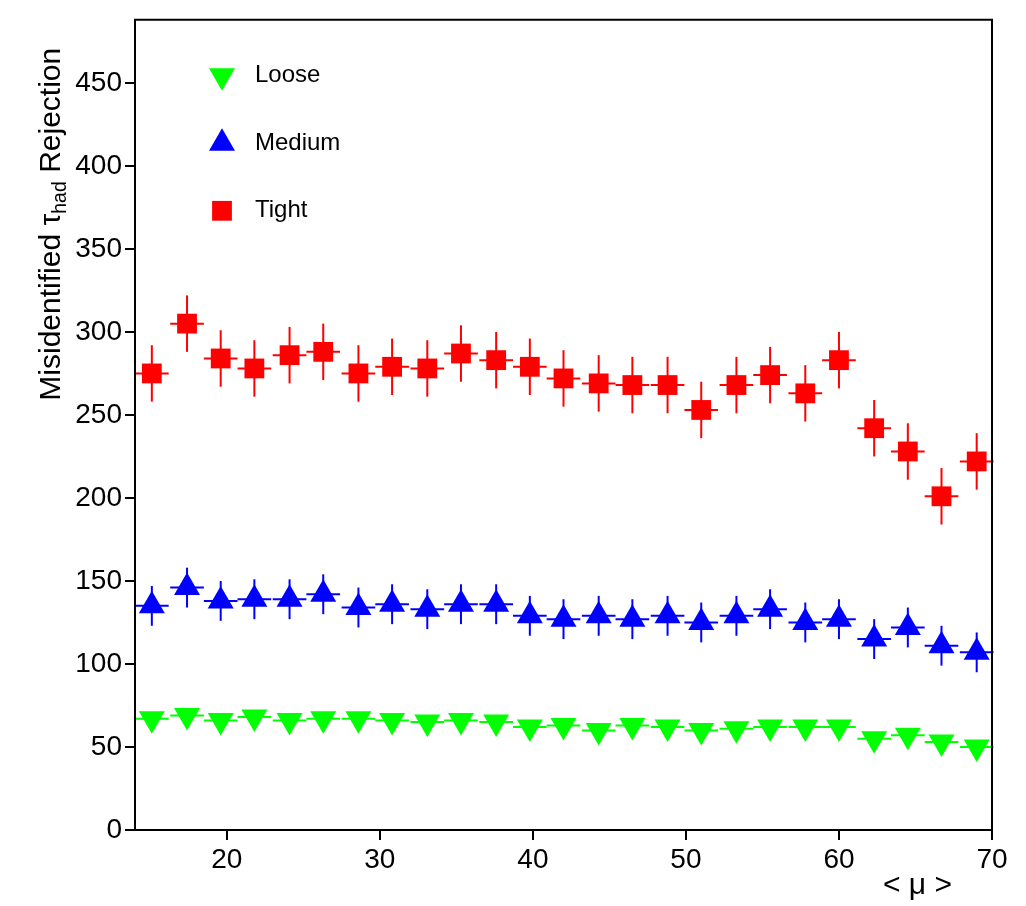 This screenshot has height=906, width=1026. I want to click on y-tick-label: 50, so click(106, 745).